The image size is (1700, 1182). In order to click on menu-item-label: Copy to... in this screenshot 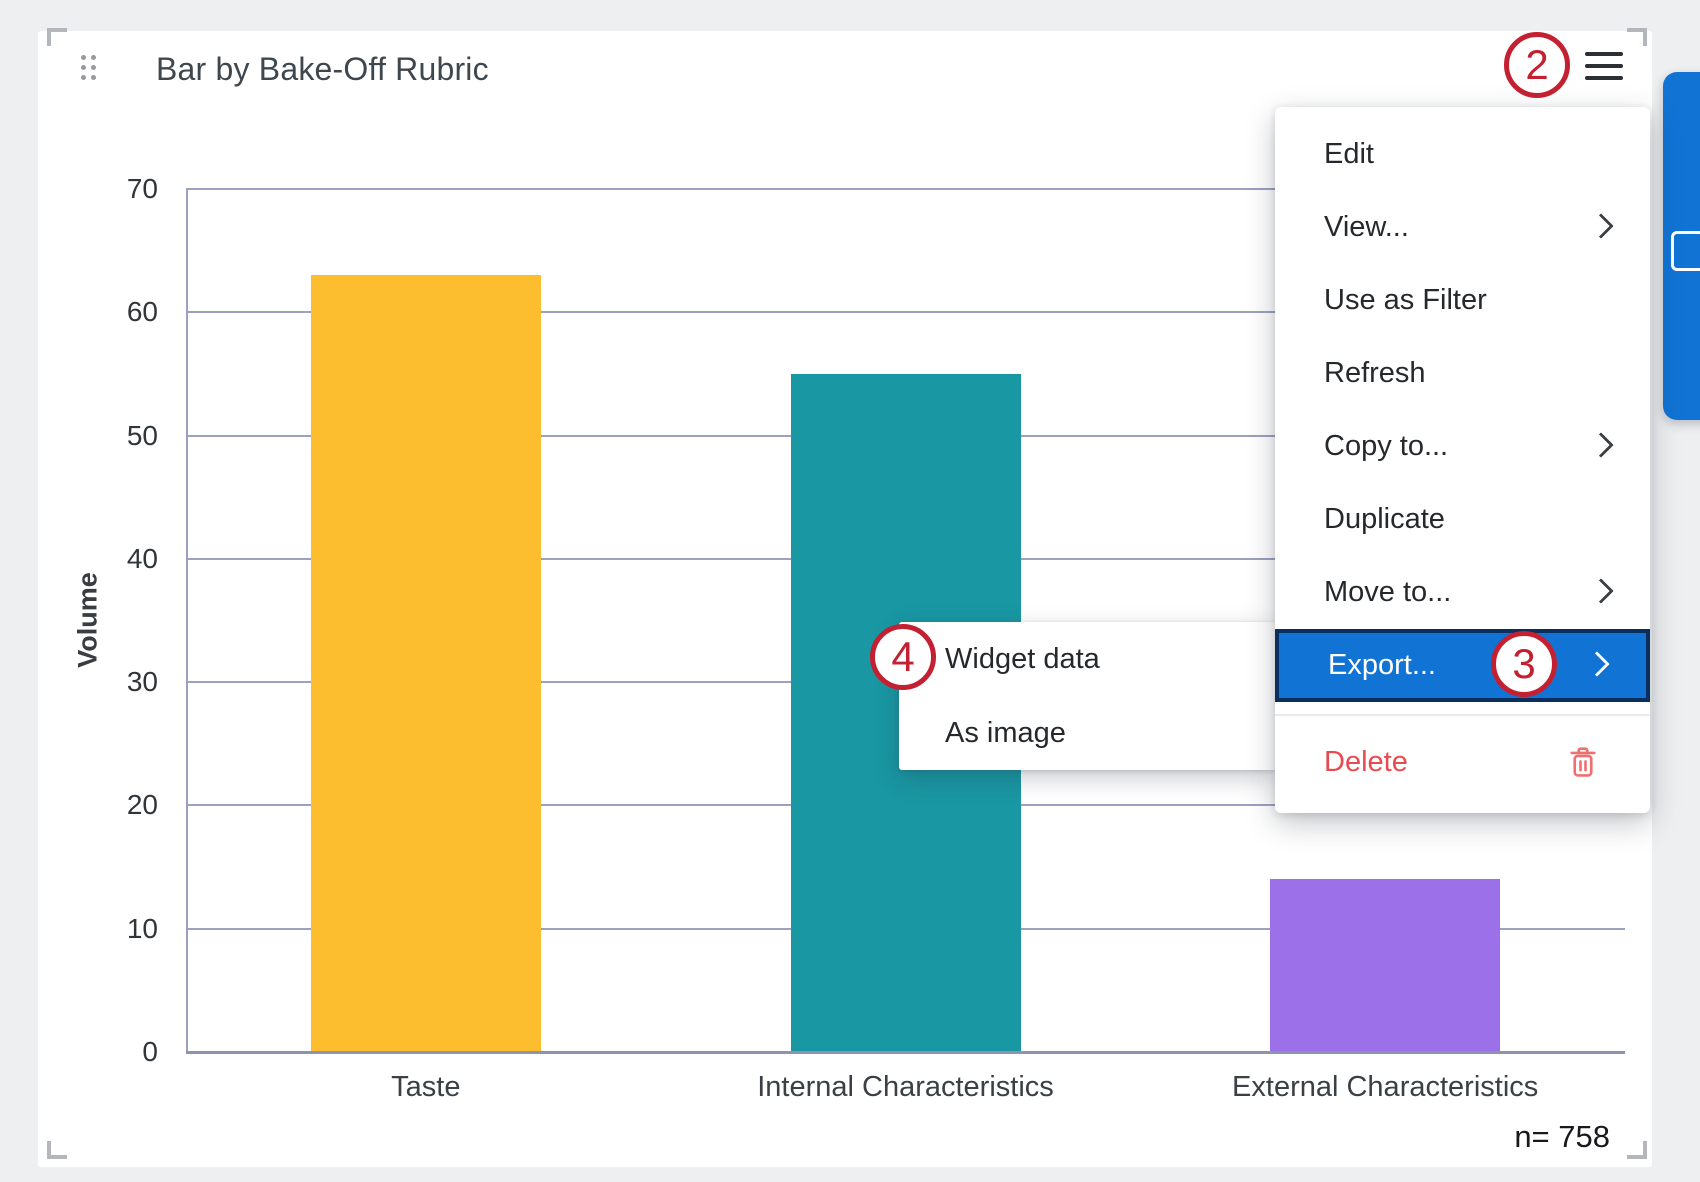, I will do `click(1386, 446)`.